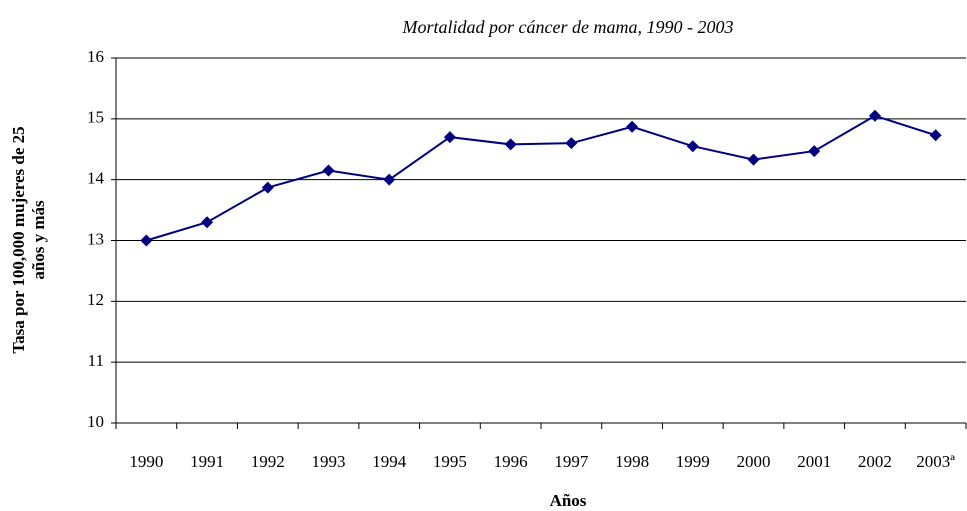 The width and height of the screenshot is (967, 511). I want to click on x-tick-label: 2001, so click(814, 461).